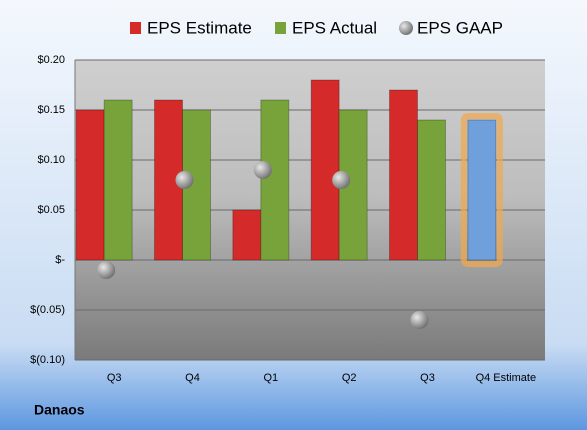 This screenshot has width=587, height=430. Describe the element at coordinates (406, 28) in the screenshot. I see `legend-marker` at that location.